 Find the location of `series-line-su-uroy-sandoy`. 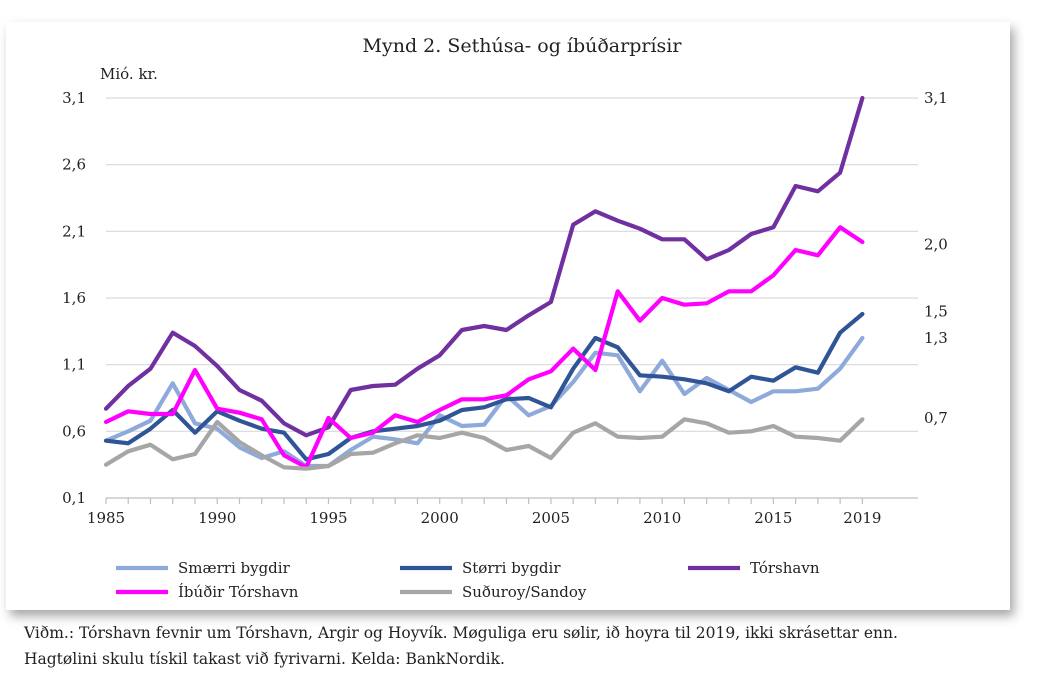

series-line-su-uroy-sandoy is located at coordinates (484, 444).